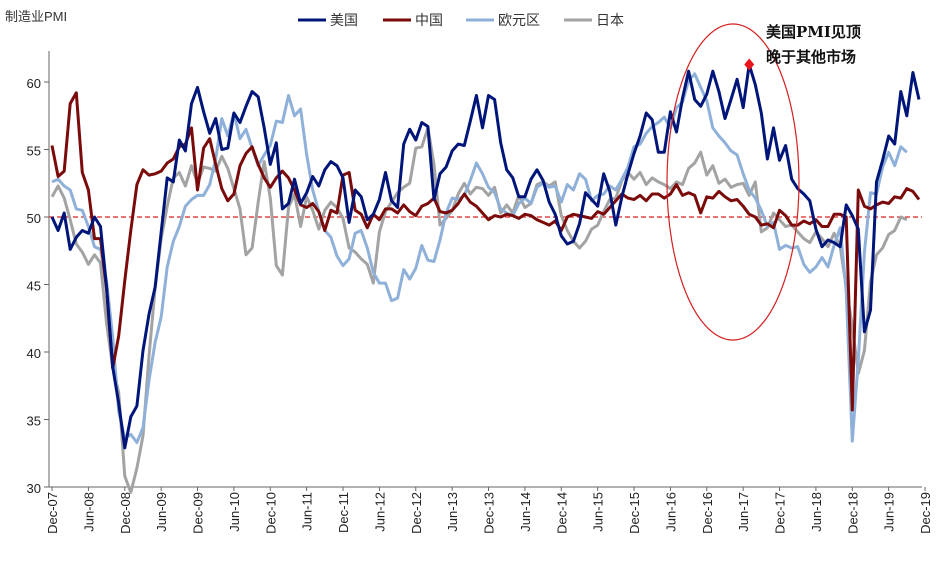 The height and width of the screenshot is (576, 938). Describe the element at coordinates (429, 21) in the screenshot. I see `legend-label: 中国` at that location.